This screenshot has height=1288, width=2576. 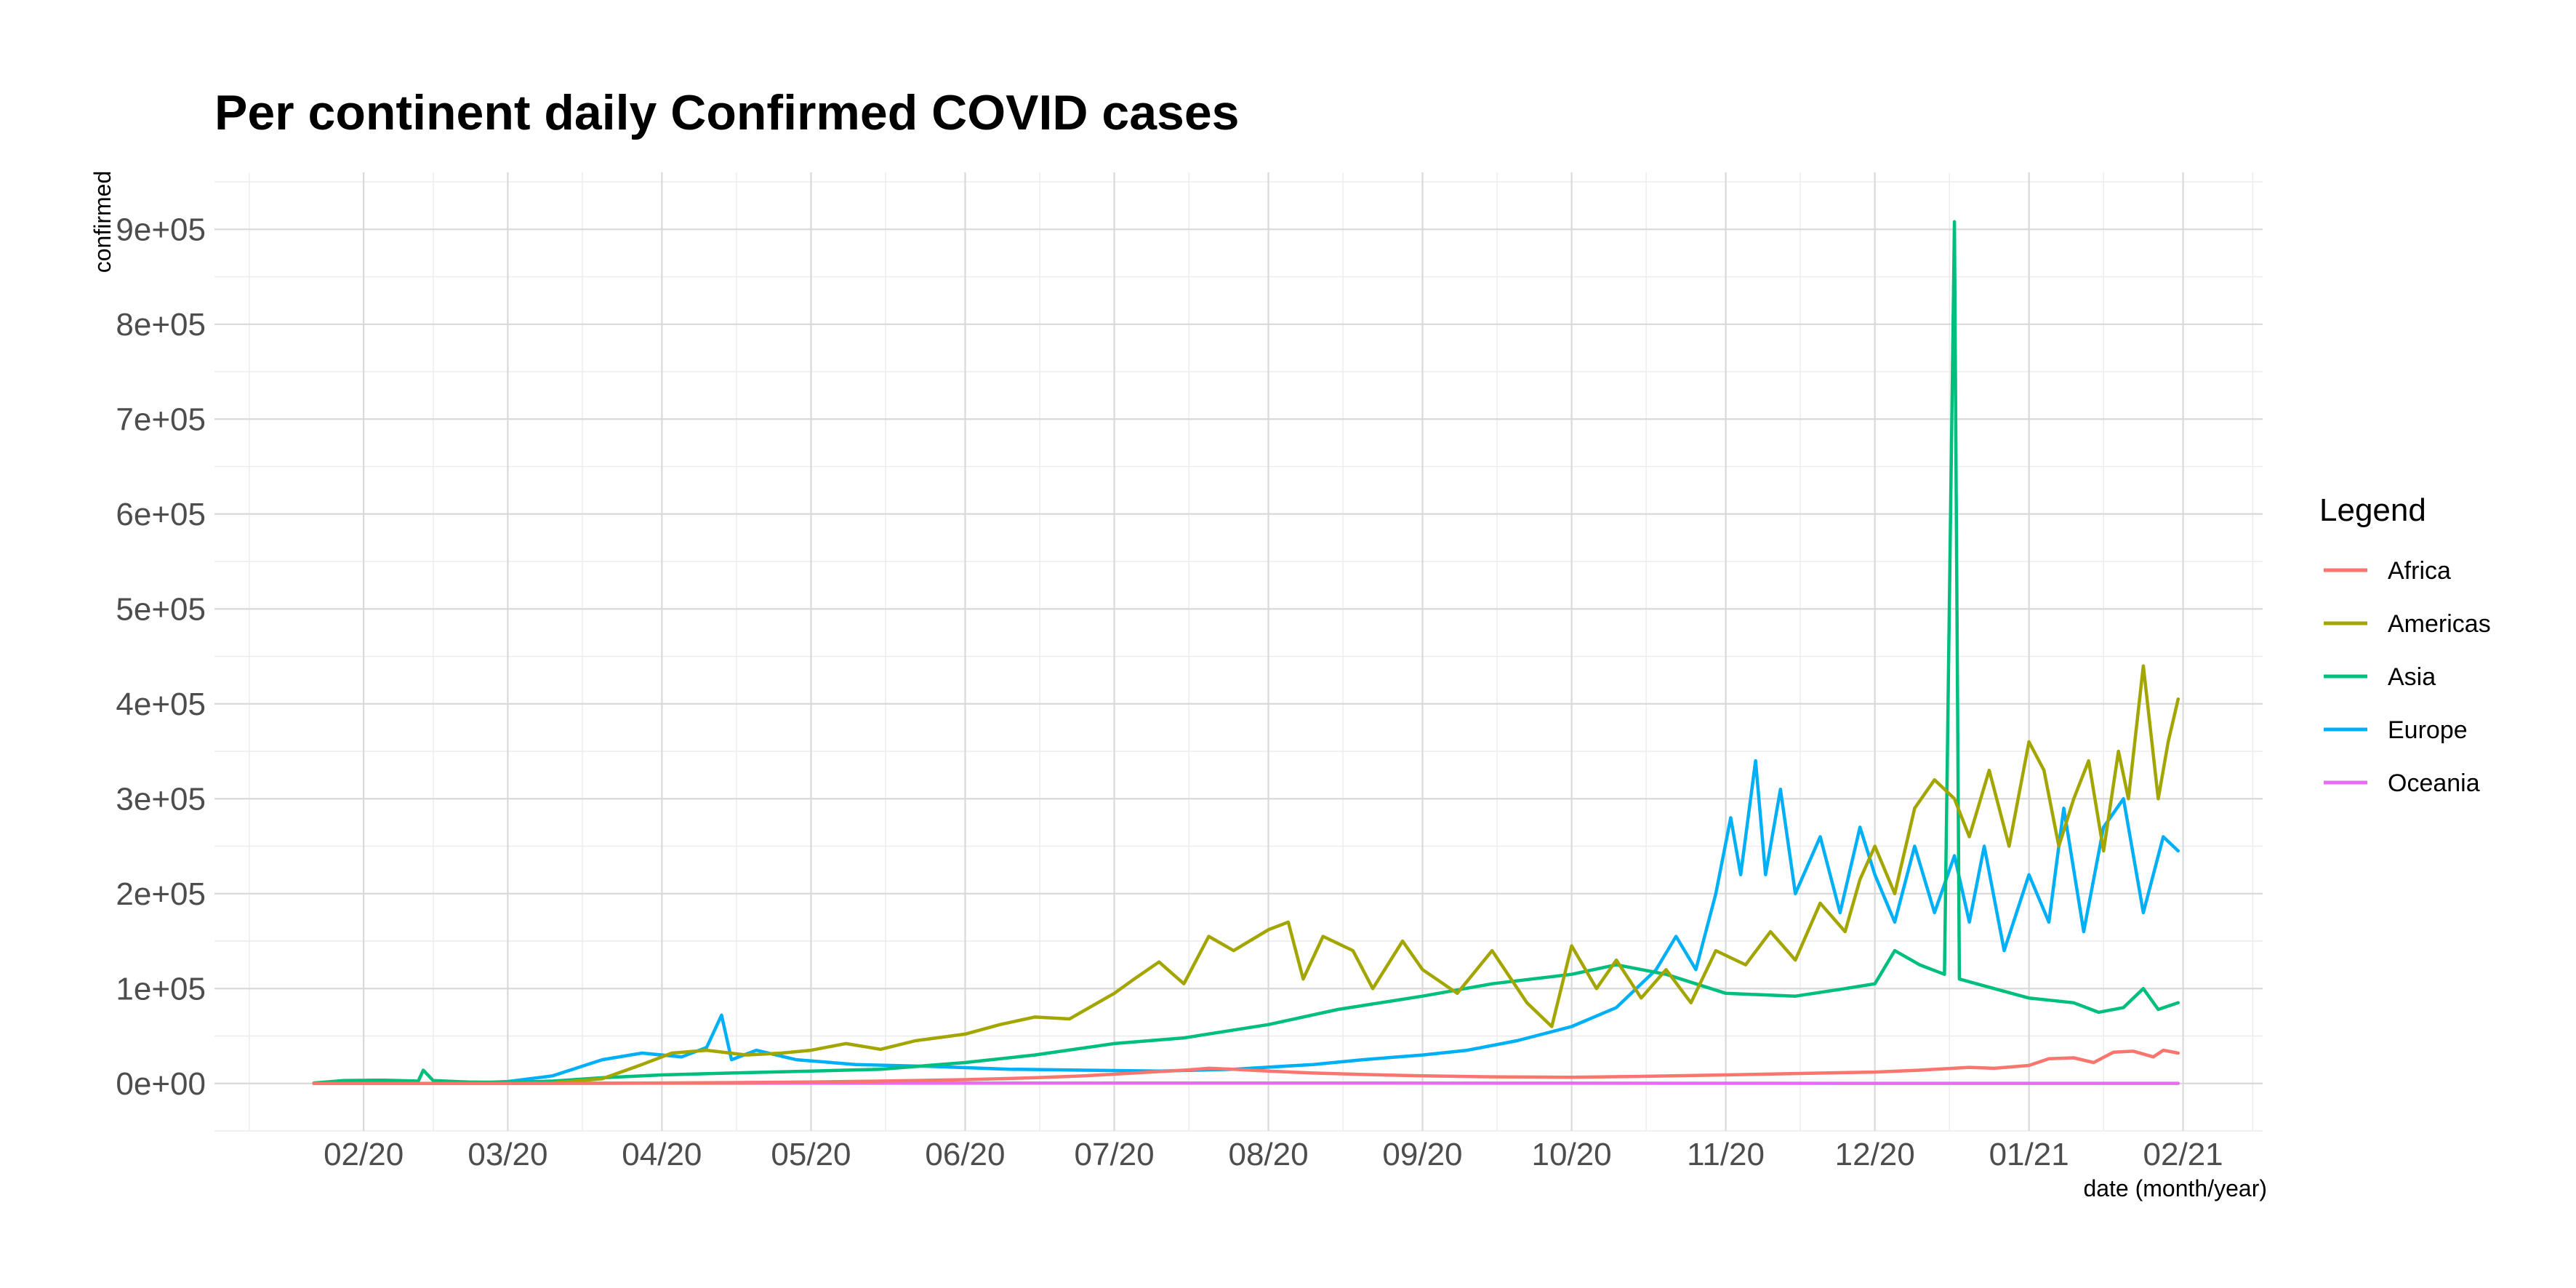 What do you see at coordinates (811, 1154) in the screenshot?
I see `x-tick-label: 05/20` at bounding box center [811, 1154].